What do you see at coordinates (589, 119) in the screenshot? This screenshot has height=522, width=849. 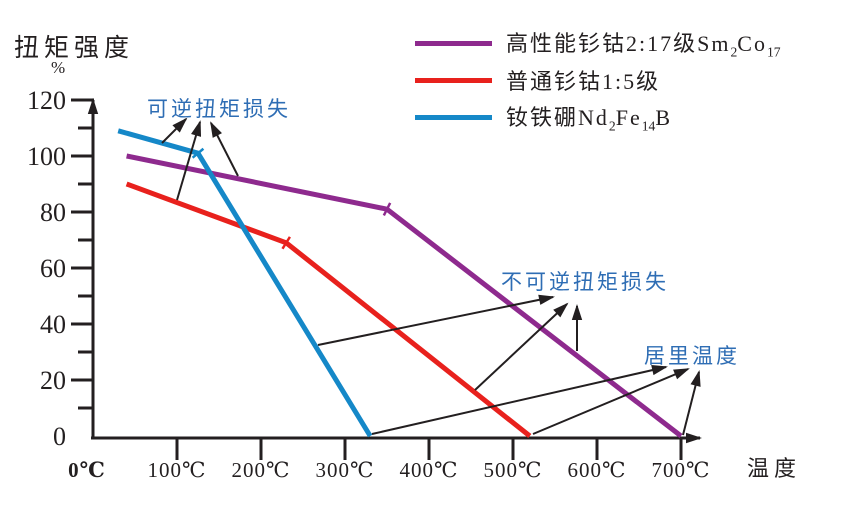 I see `legend-label-ndfeb: 钕铁硼Nd2Fe14B` at bounding box center [589, 119].